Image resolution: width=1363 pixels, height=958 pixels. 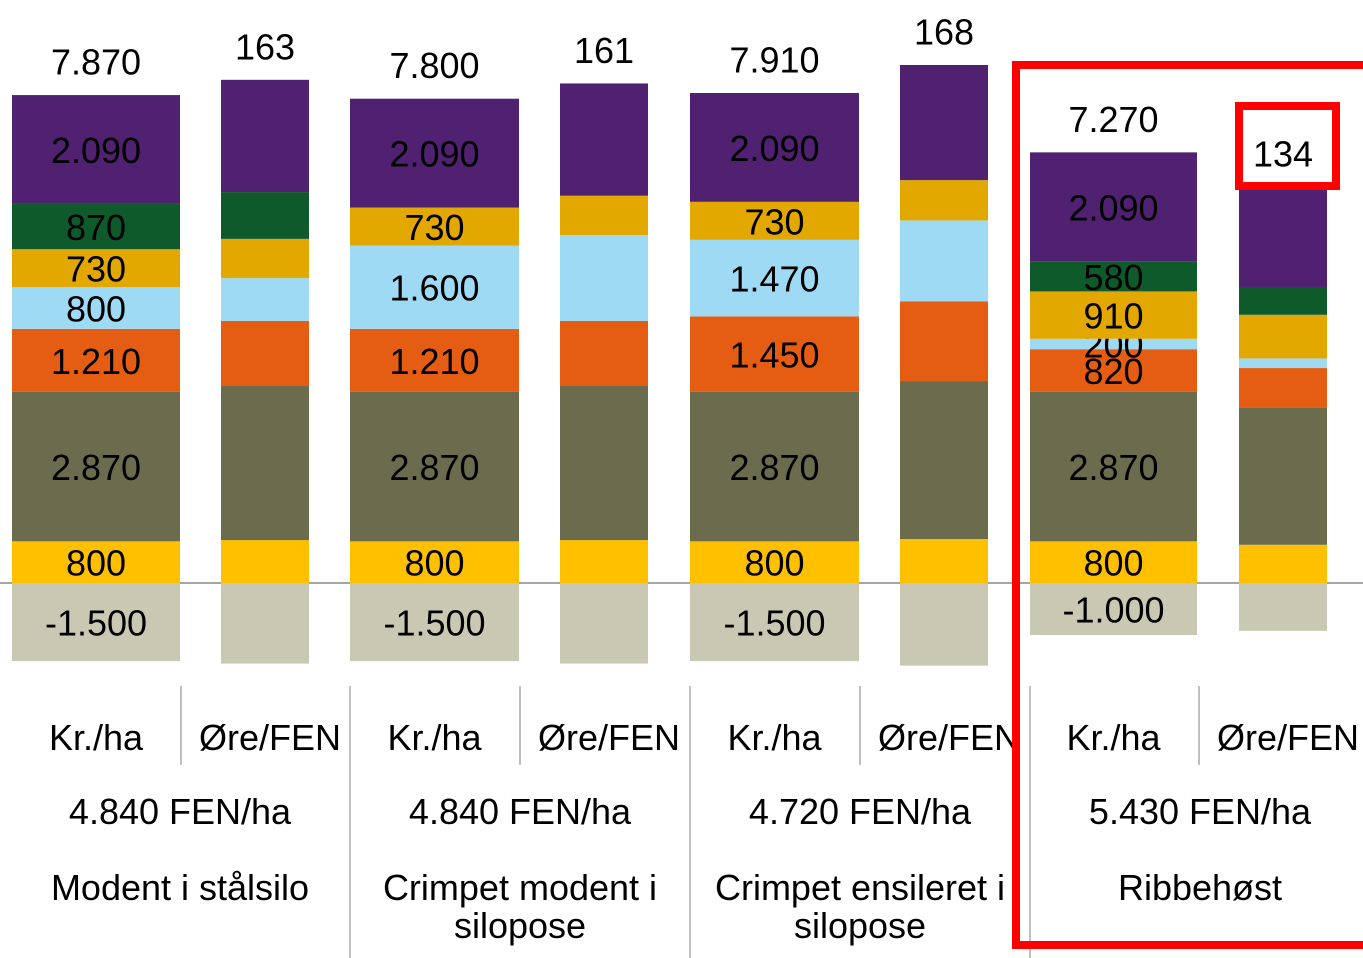 I want to click on value-label: 580, so click(x=1113, y=277).